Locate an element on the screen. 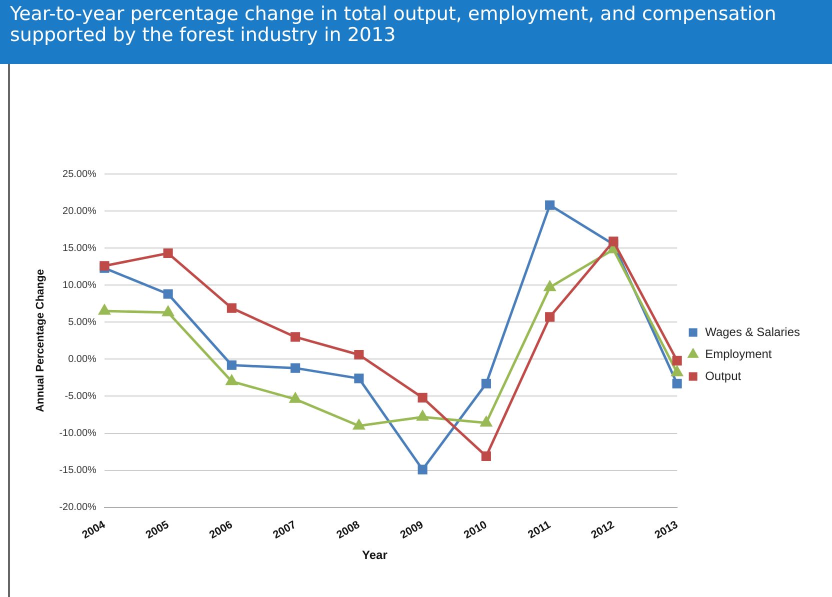  y-tick-label: 10.00% is located at coordinates (79, 285).